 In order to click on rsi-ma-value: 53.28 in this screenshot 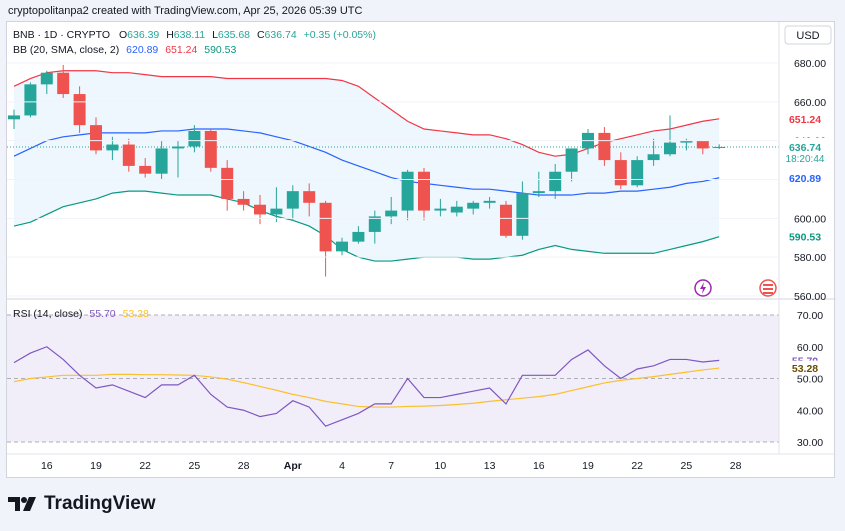, I will do `click(136, 314)`.